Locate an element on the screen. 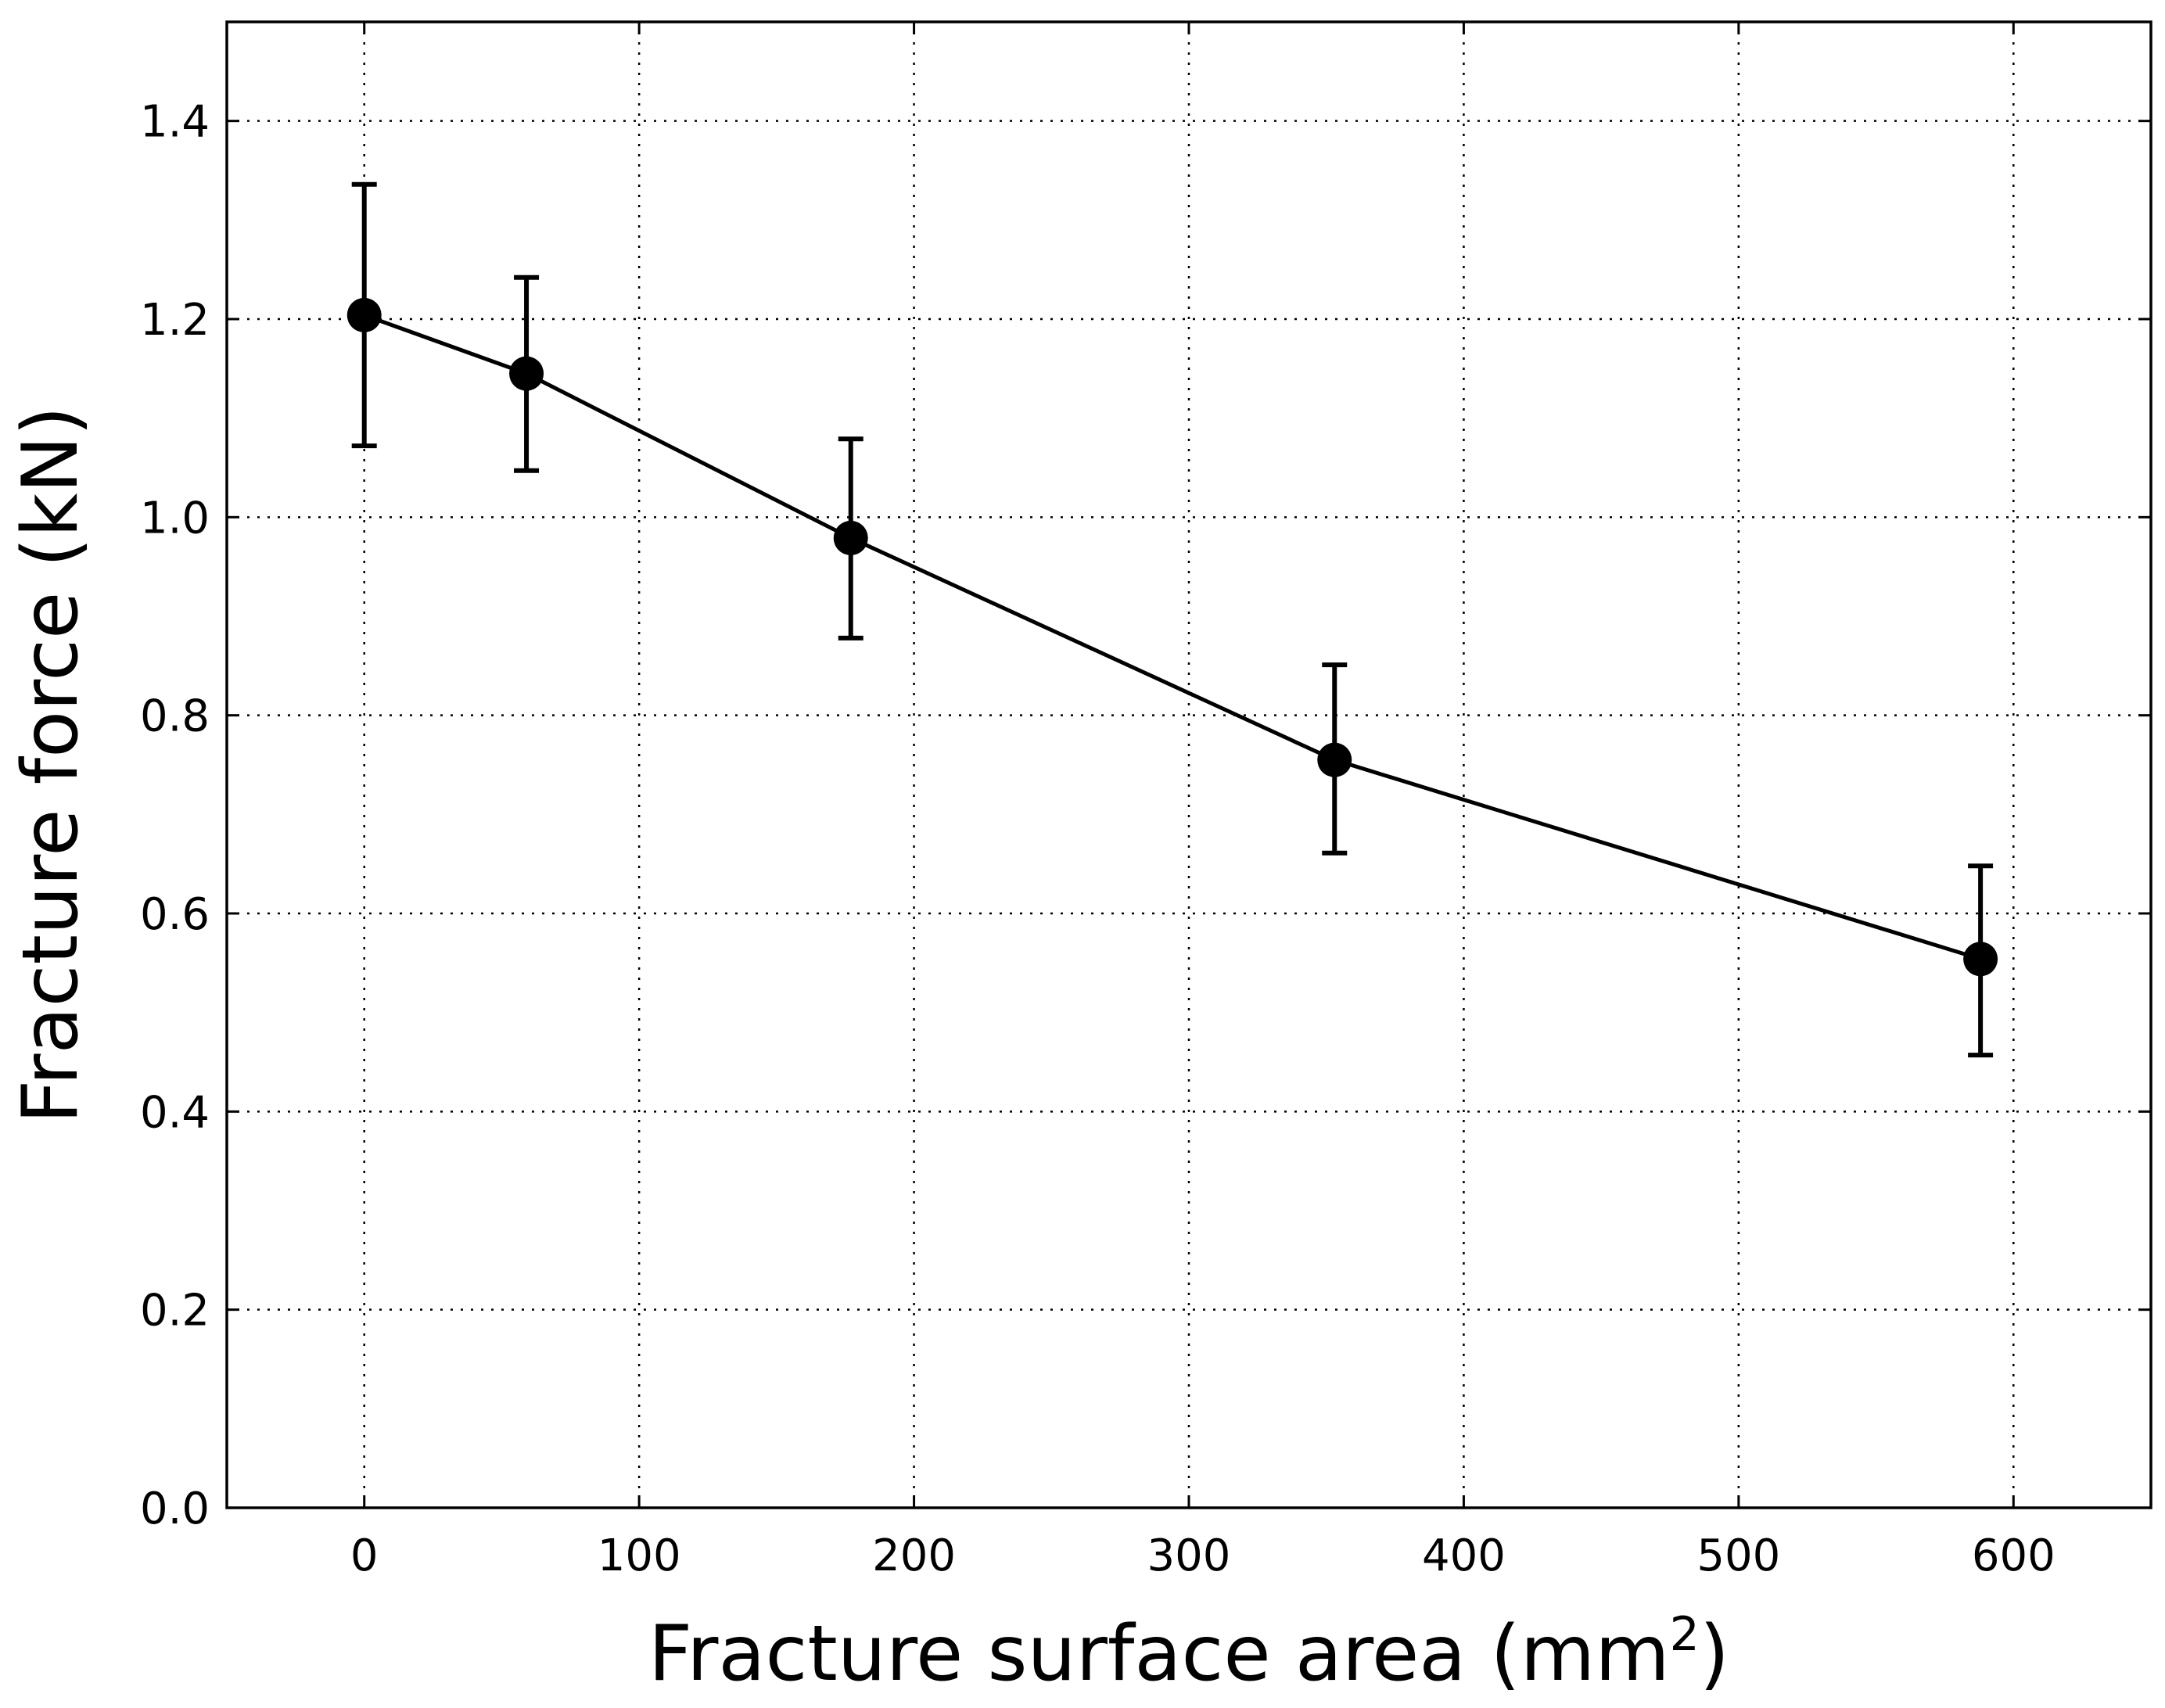  x-axis-title-main: Fracture surface area (mm is located at coordinates (1159, 1654).